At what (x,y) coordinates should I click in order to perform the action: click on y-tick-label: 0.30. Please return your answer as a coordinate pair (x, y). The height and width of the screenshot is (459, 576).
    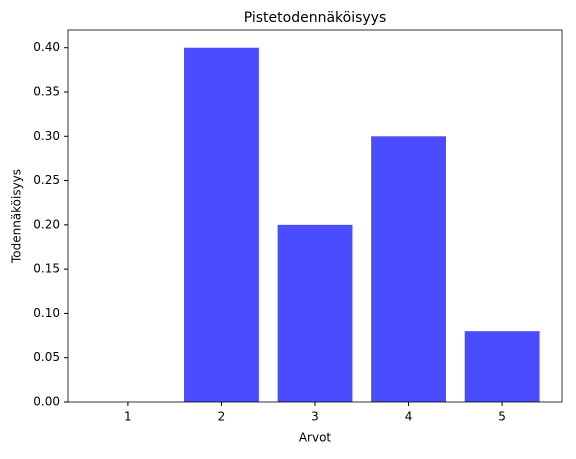
    Looking at the image, I should click on (46, 136).